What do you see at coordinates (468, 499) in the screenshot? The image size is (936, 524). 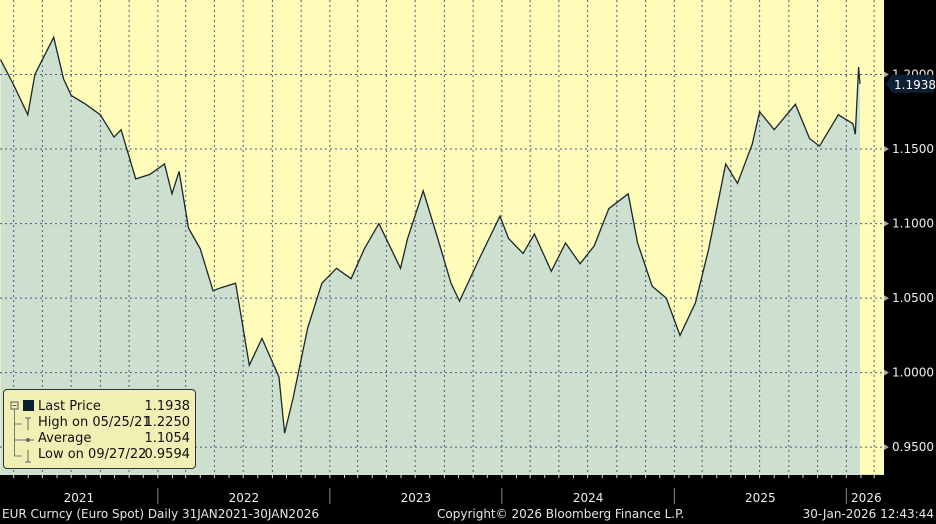 I see `x-axis-panel` at bounding box center [468, 499].